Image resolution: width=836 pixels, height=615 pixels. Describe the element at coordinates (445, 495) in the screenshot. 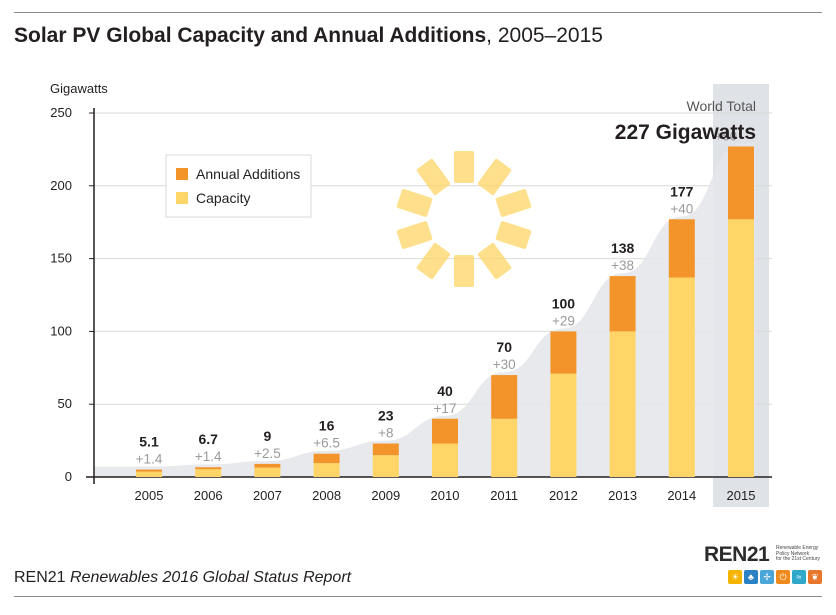

I see `x-tick-label: 2010` at that location.